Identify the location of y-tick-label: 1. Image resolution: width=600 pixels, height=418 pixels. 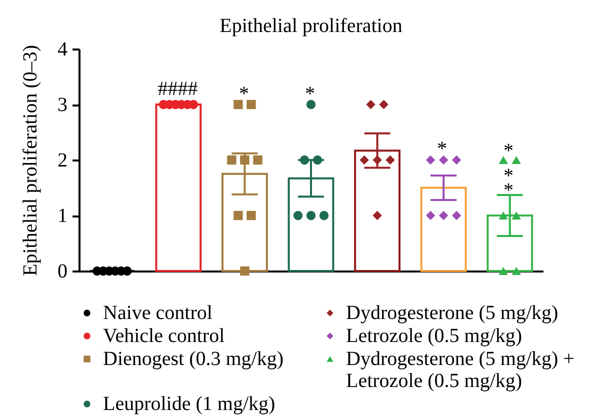
(63, 216).